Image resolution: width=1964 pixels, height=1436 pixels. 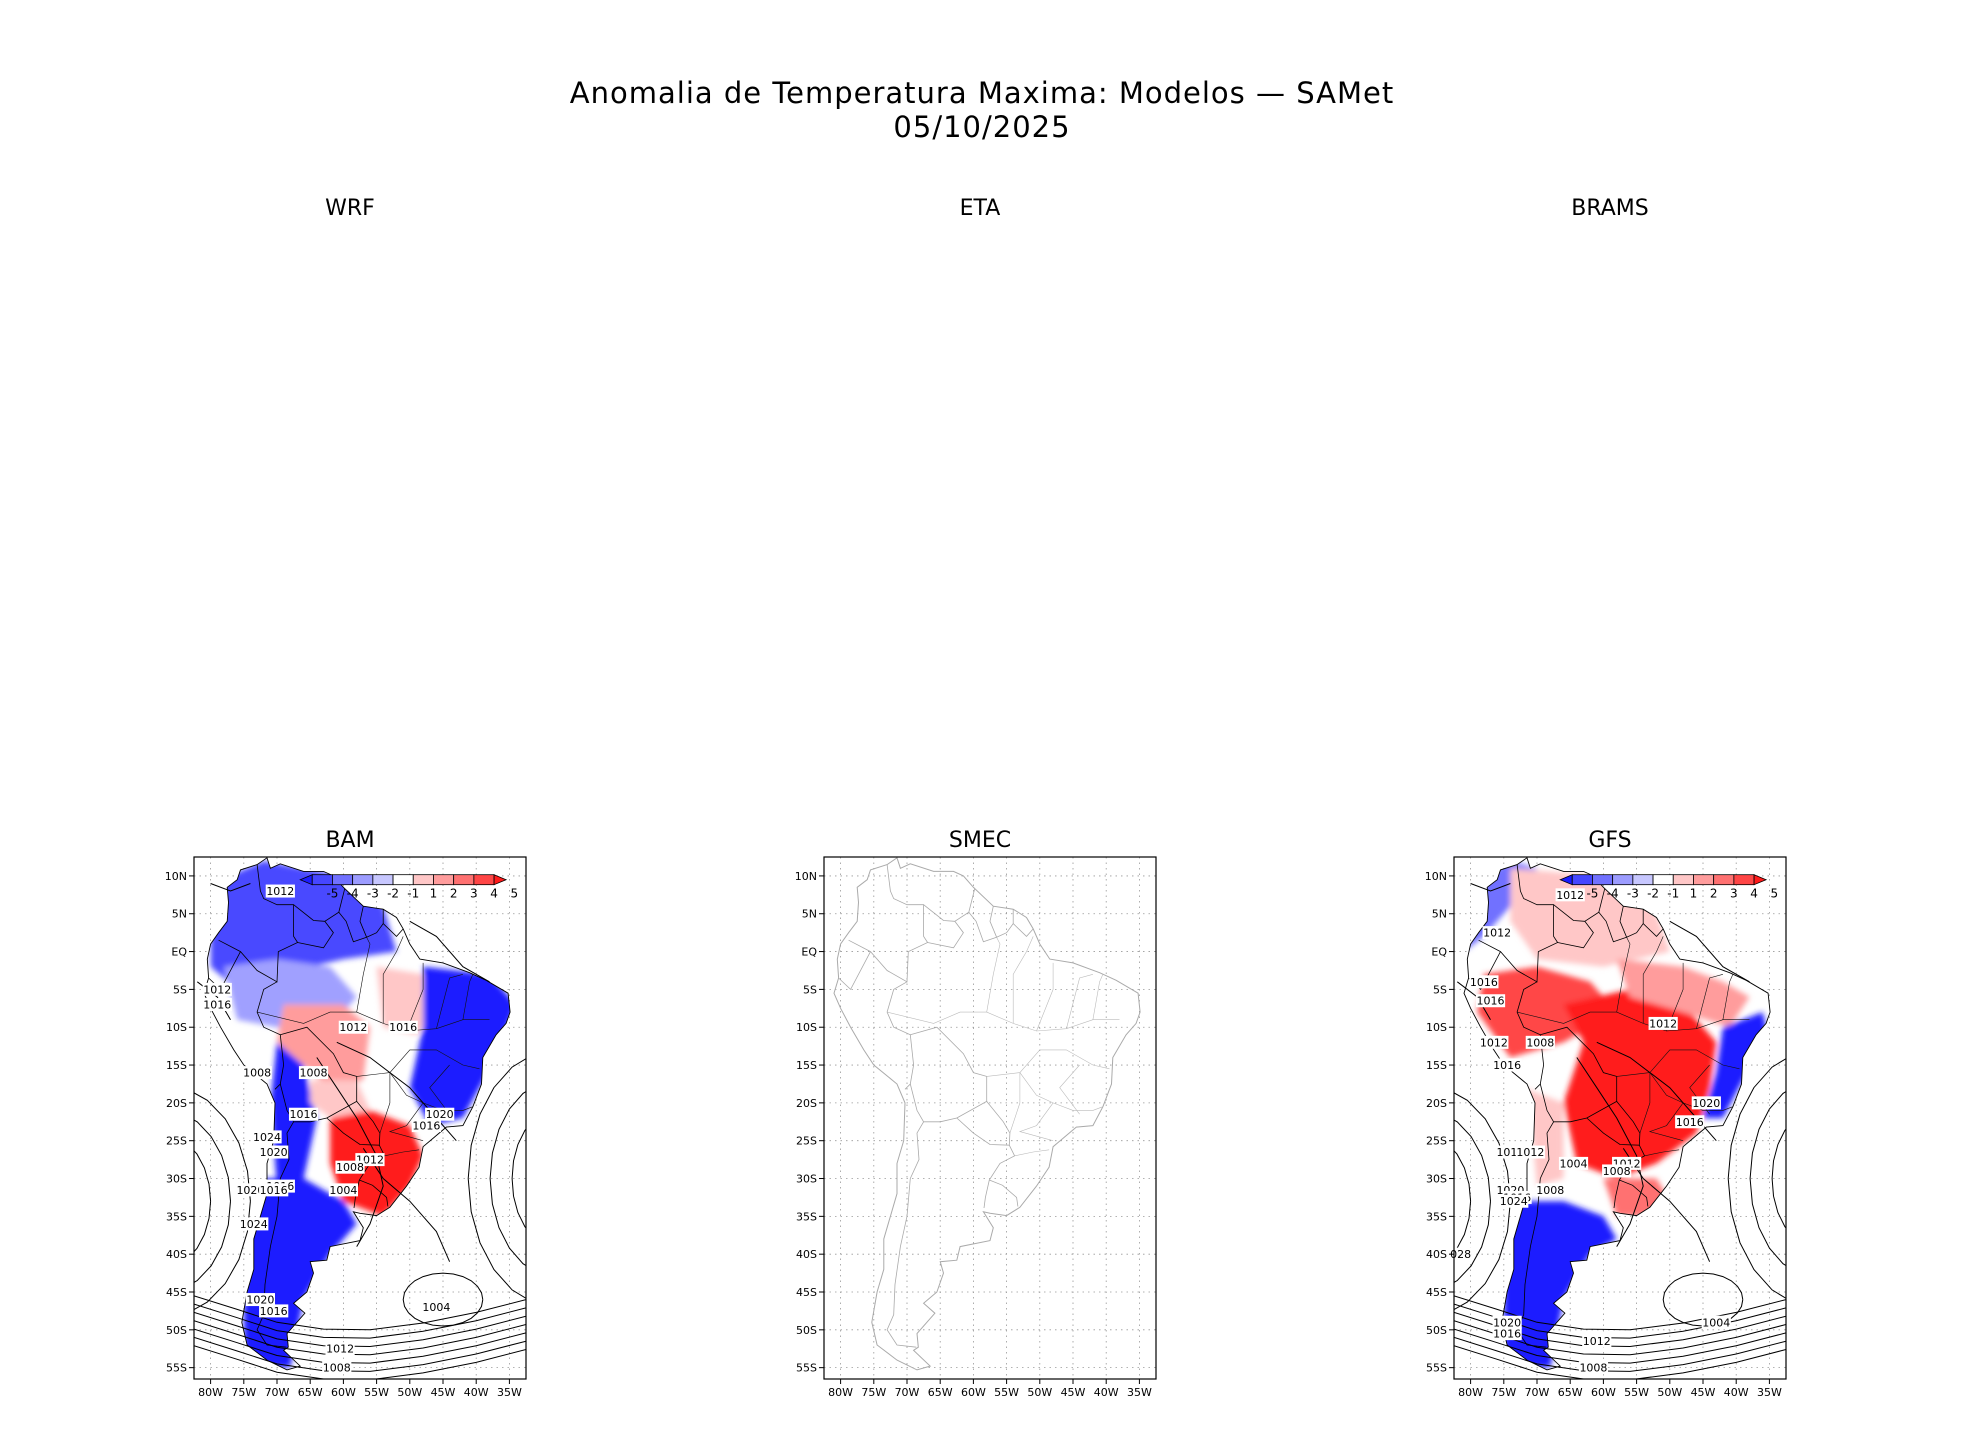 What do you see at coordinates (250, 1190) in the screenshot?
I see `bam-isobar-label: 1020` at bounding box center [250, 1190].